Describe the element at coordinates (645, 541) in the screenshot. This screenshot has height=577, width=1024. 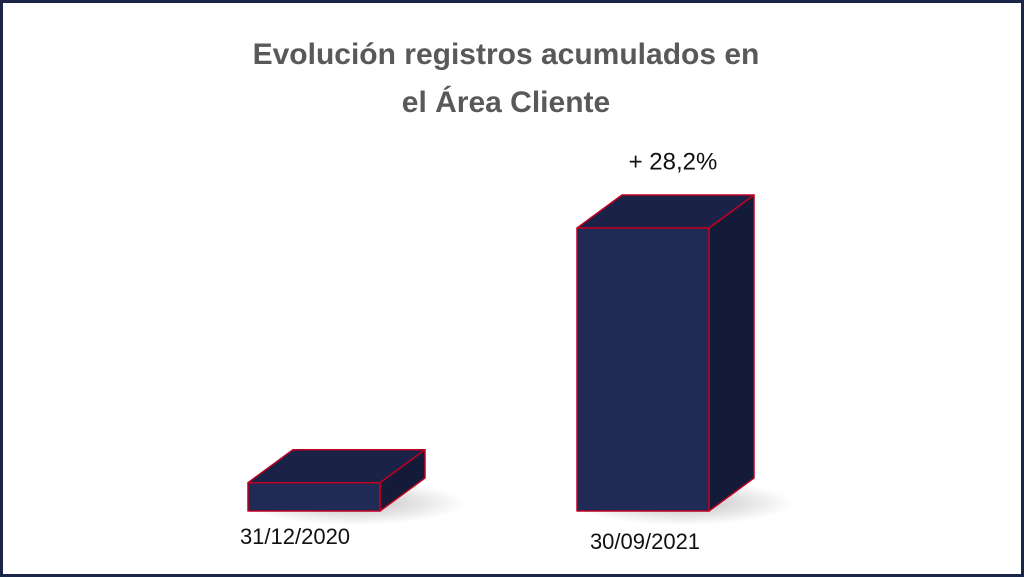
I see `x-tick-label: 30/09/2021` at that location.